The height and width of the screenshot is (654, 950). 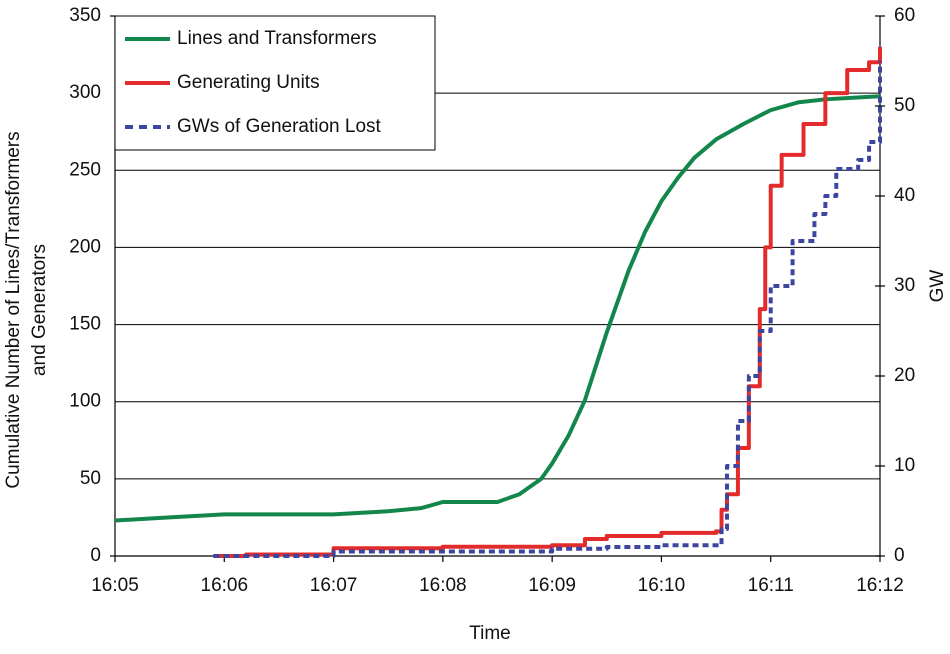 What do you see at coordinates (904, 285) in the screenshot?
I see `y2-tick-label: 30` at bounding box center [904, 285].